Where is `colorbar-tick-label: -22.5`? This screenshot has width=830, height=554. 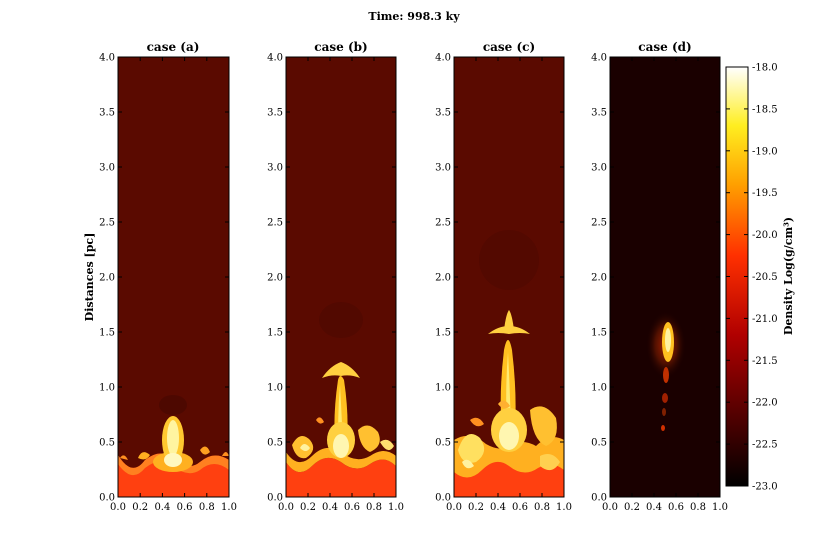
colorbar-tick-label: -22.5 is located at coordinates (765, 445).